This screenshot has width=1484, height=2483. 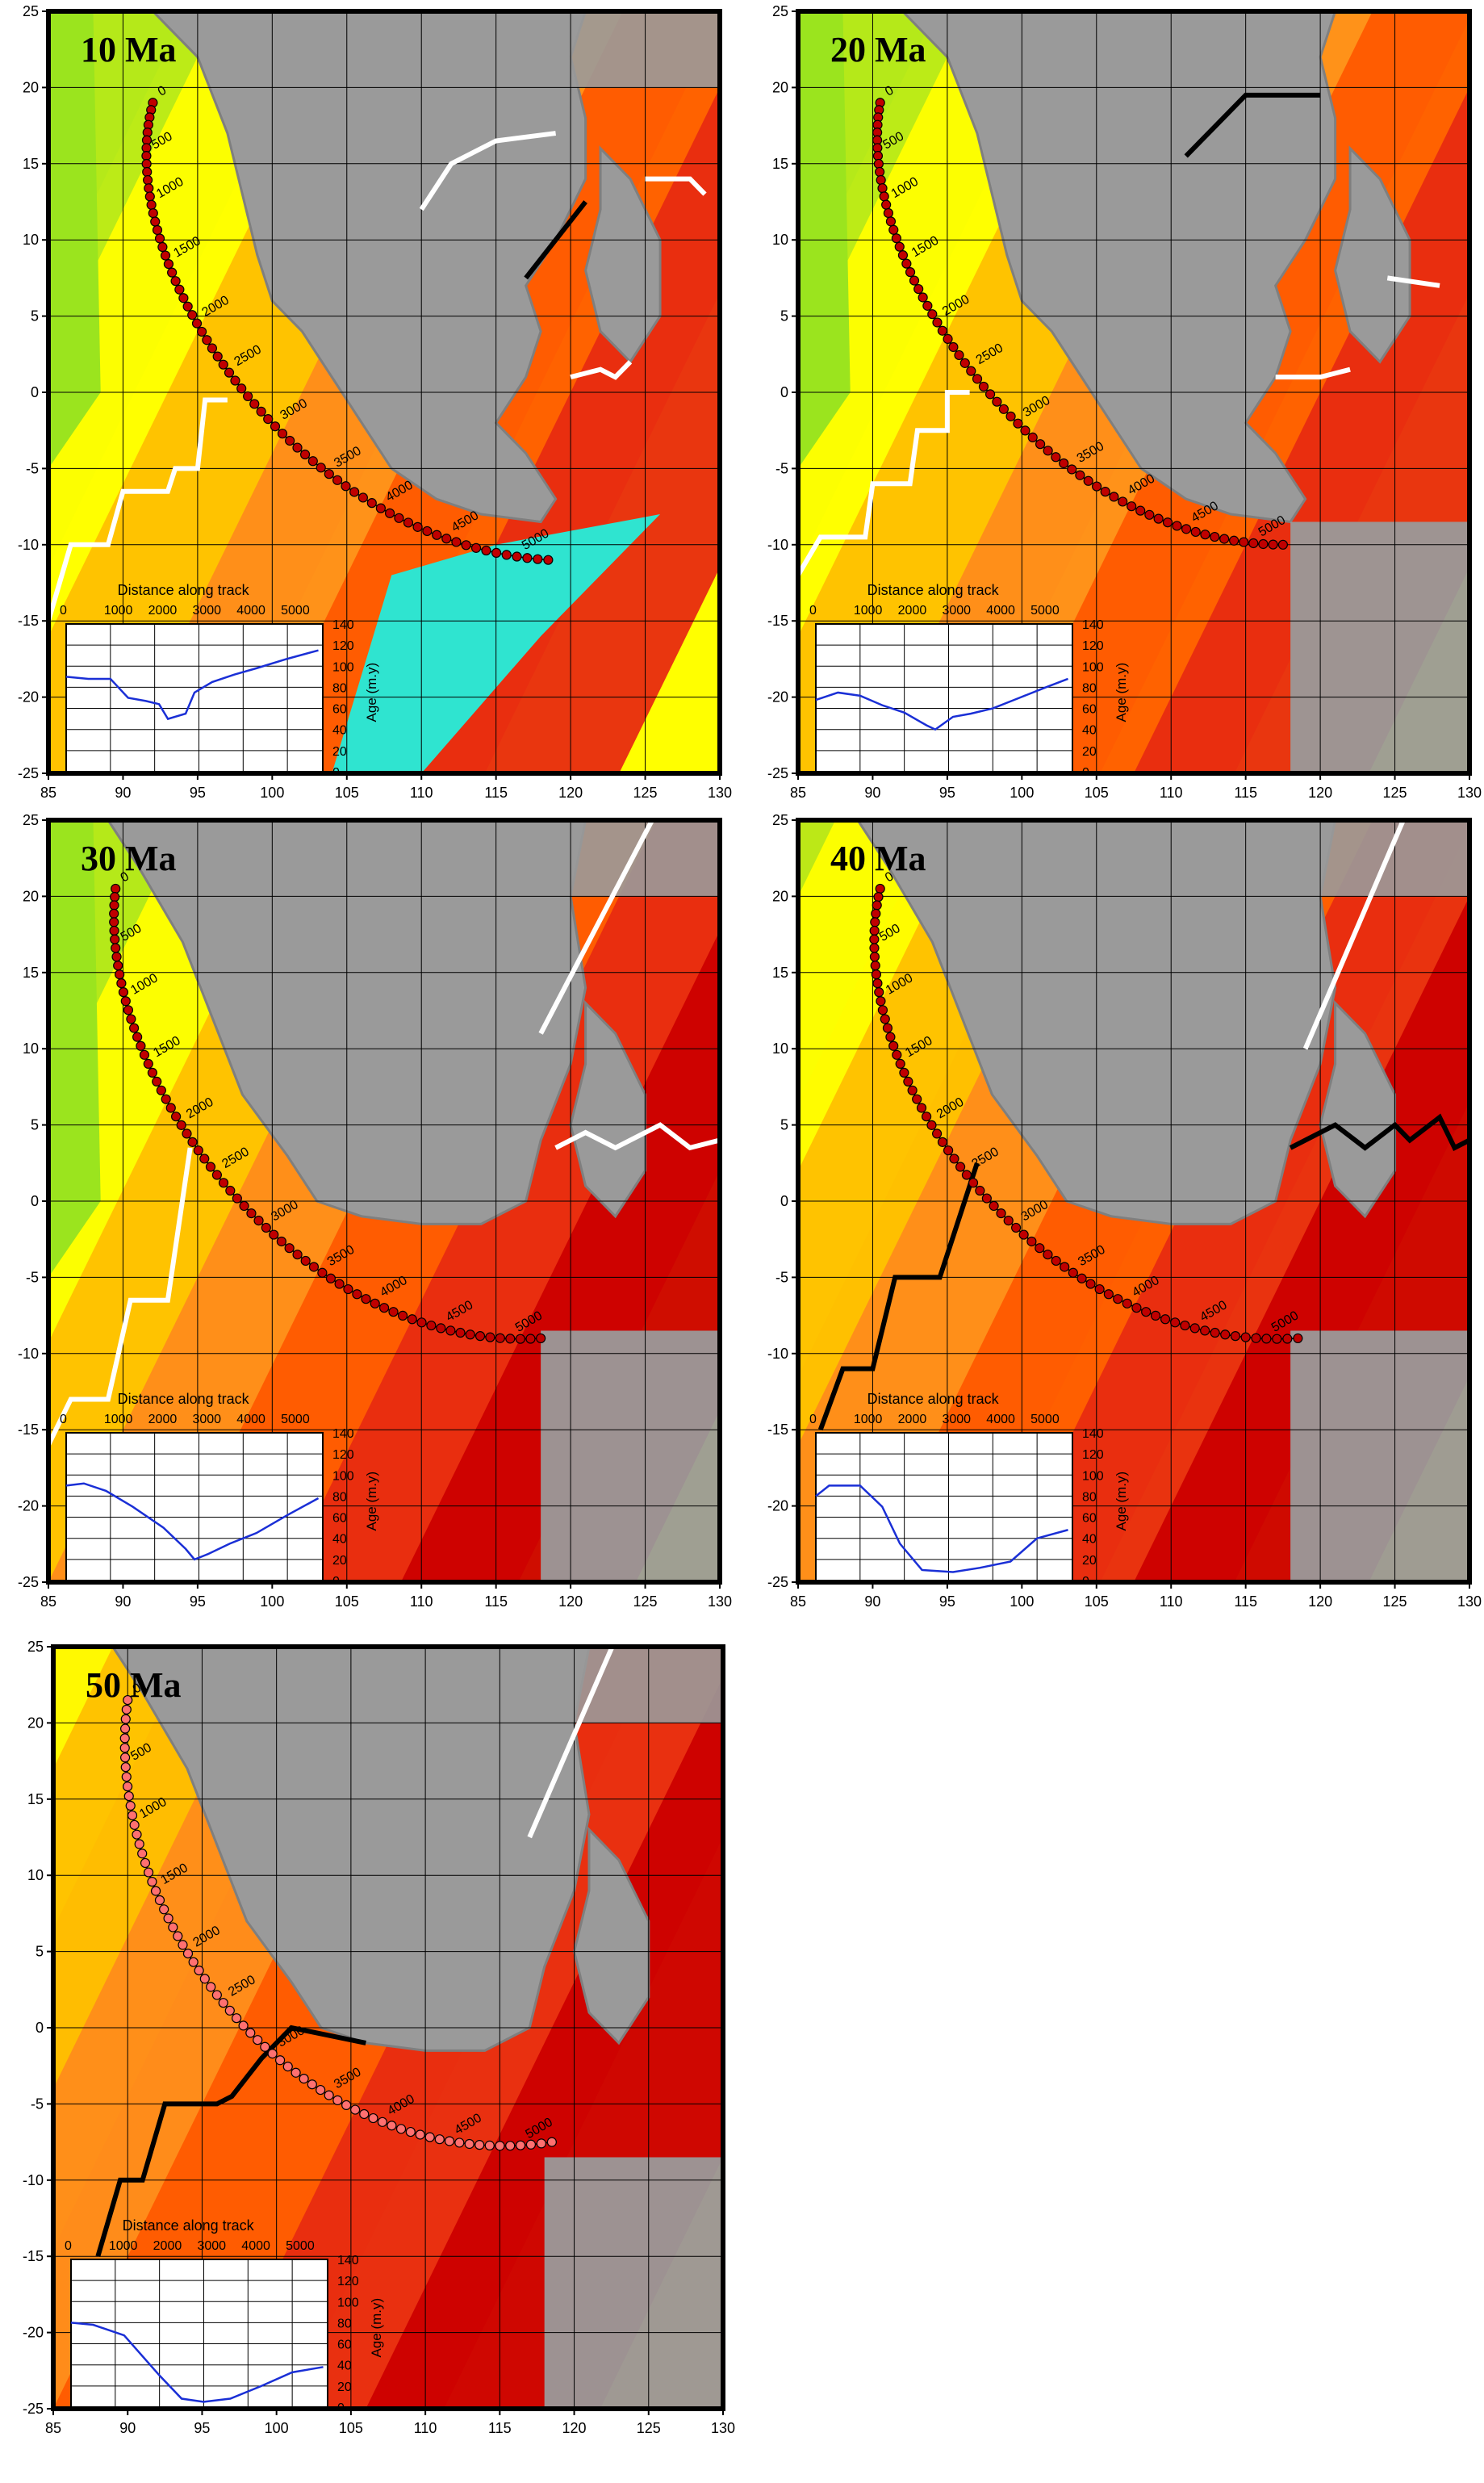 I want to click on y-tick-label: 0, so click(x=784, y=392).